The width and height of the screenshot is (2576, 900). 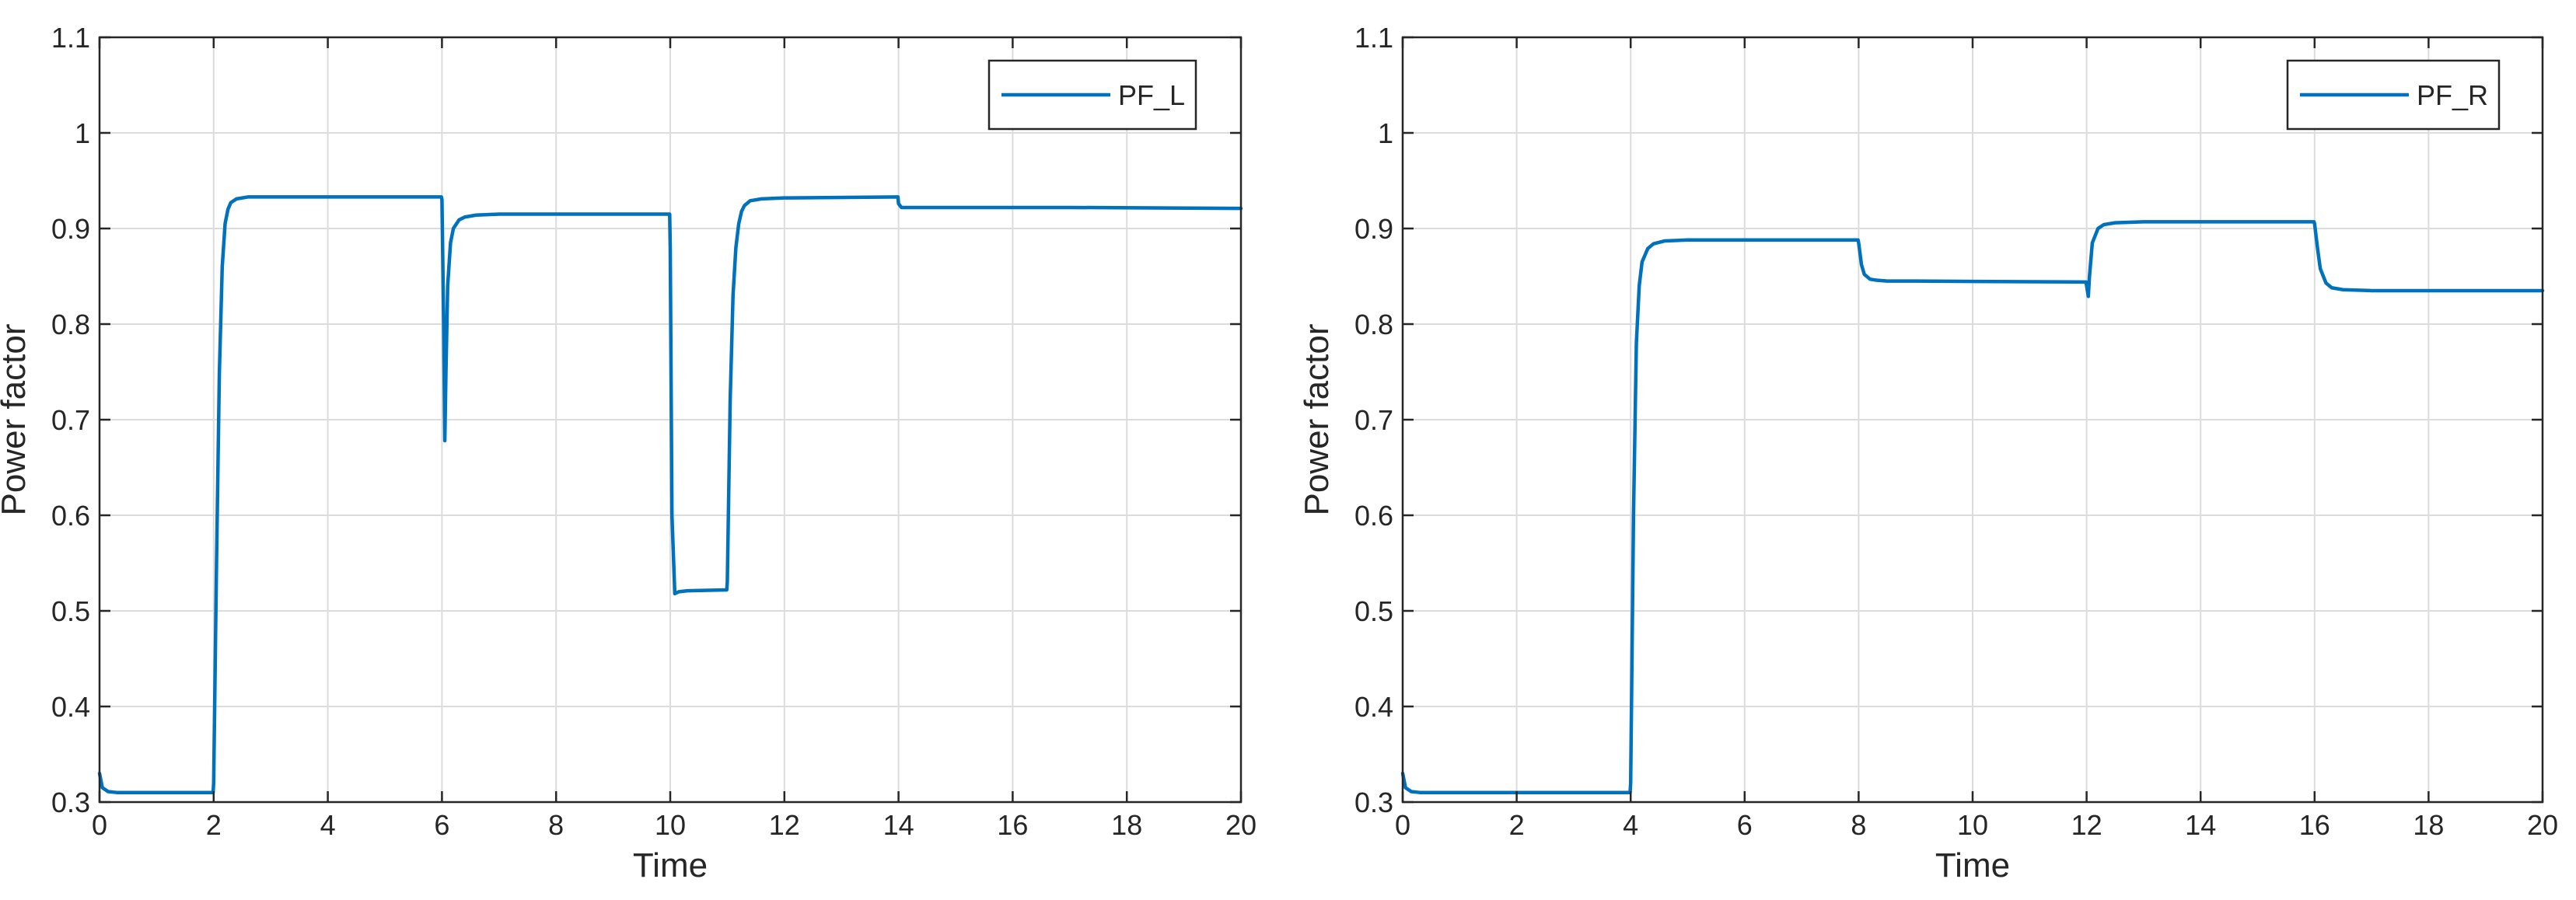 What do you see at coordinates (1092, 95) in the screenshot?
I see `legend: PF_L` at bounding box center [1092, 95].